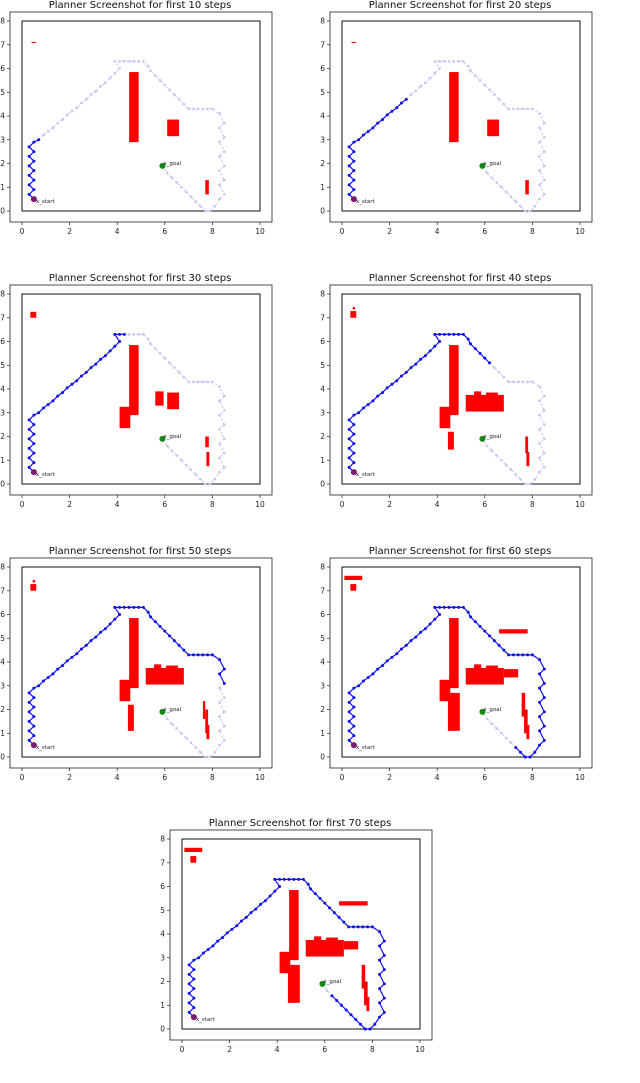  Describe the element at coordinates (2, 21) in the screenshot. I see `y-tick-label: 8` at that location.